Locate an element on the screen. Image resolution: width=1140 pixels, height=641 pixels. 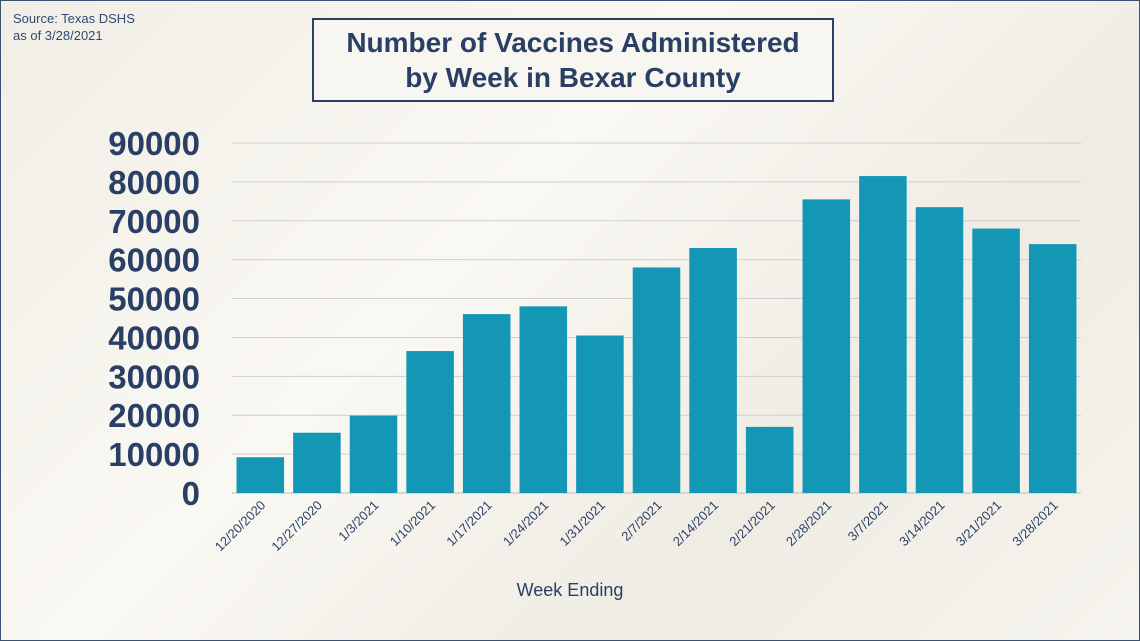
source-note: Source: Texas DSHS as of 3/28/2021 is located at coordinates (74, 27).